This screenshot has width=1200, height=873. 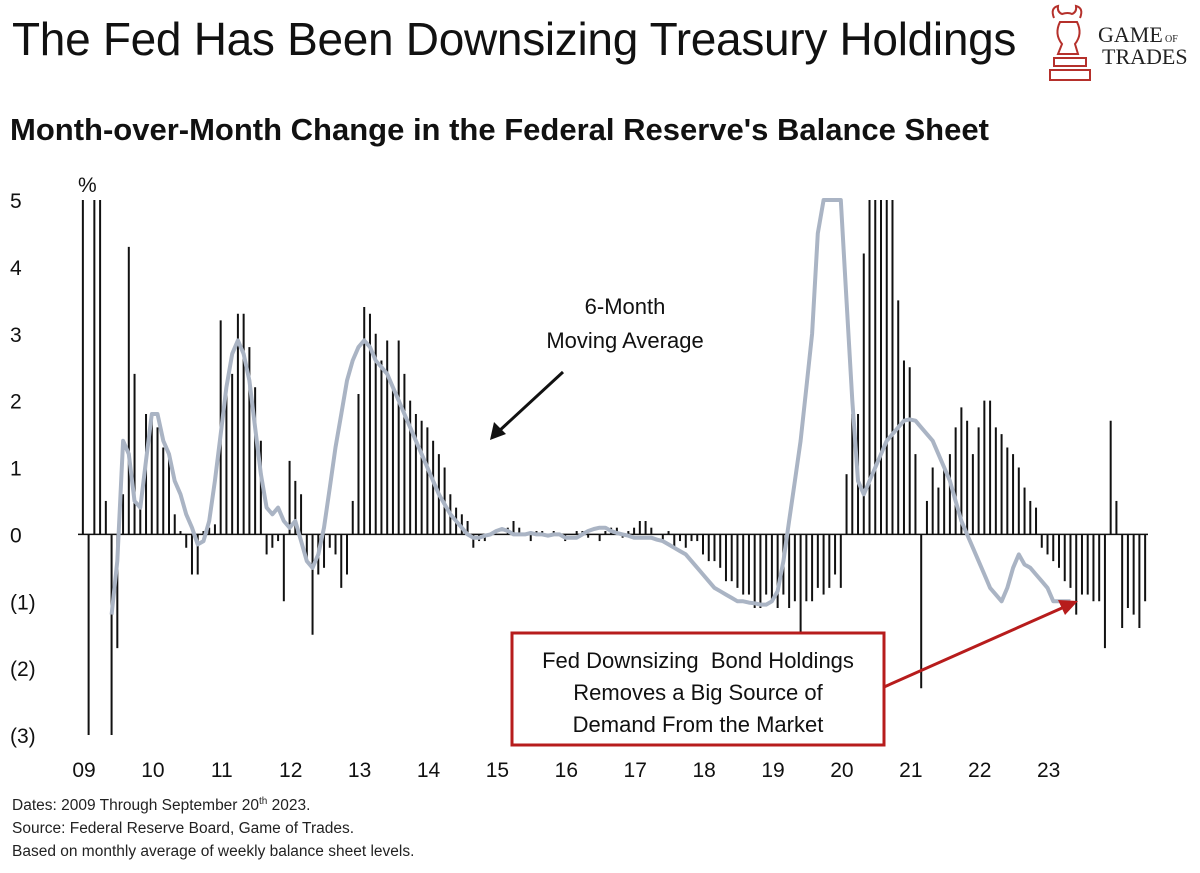 I want to click on y-tick-label: 4, so click(x=16, y=268).